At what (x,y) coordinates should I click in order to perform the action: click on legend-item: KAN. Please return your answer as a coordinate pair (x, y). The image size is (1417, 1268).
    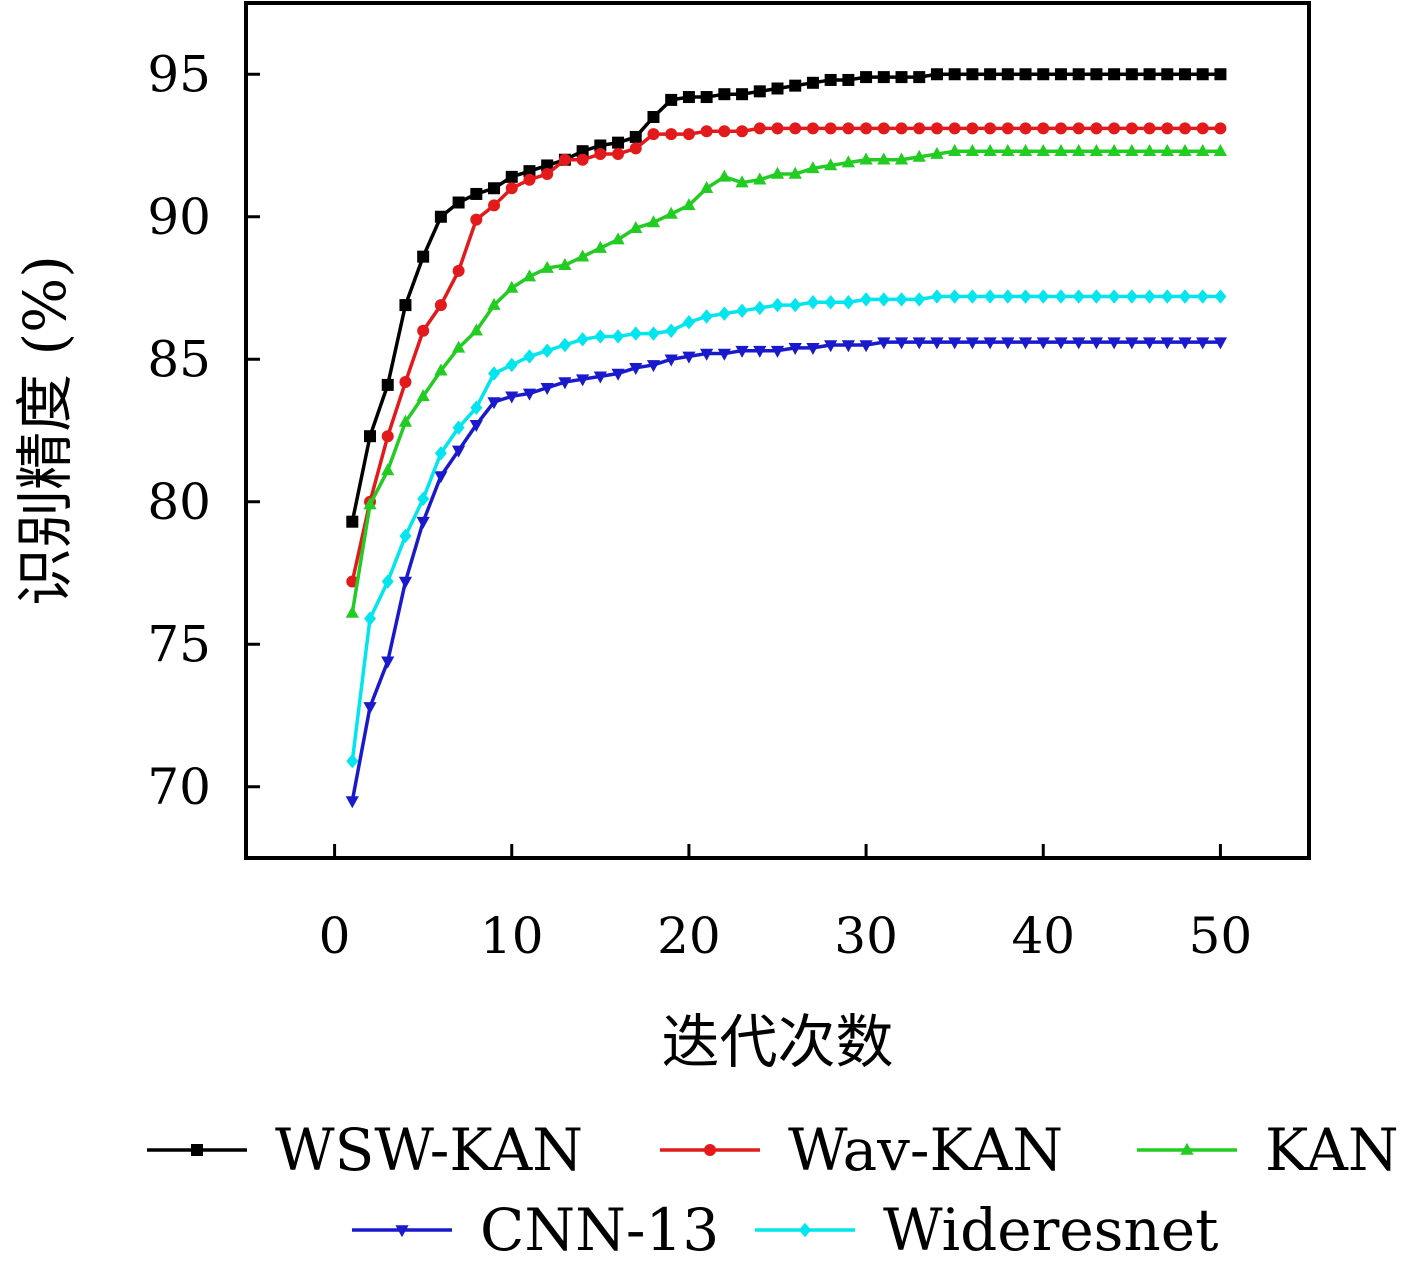
    Looking at the image, I should click on (1268, 1150).